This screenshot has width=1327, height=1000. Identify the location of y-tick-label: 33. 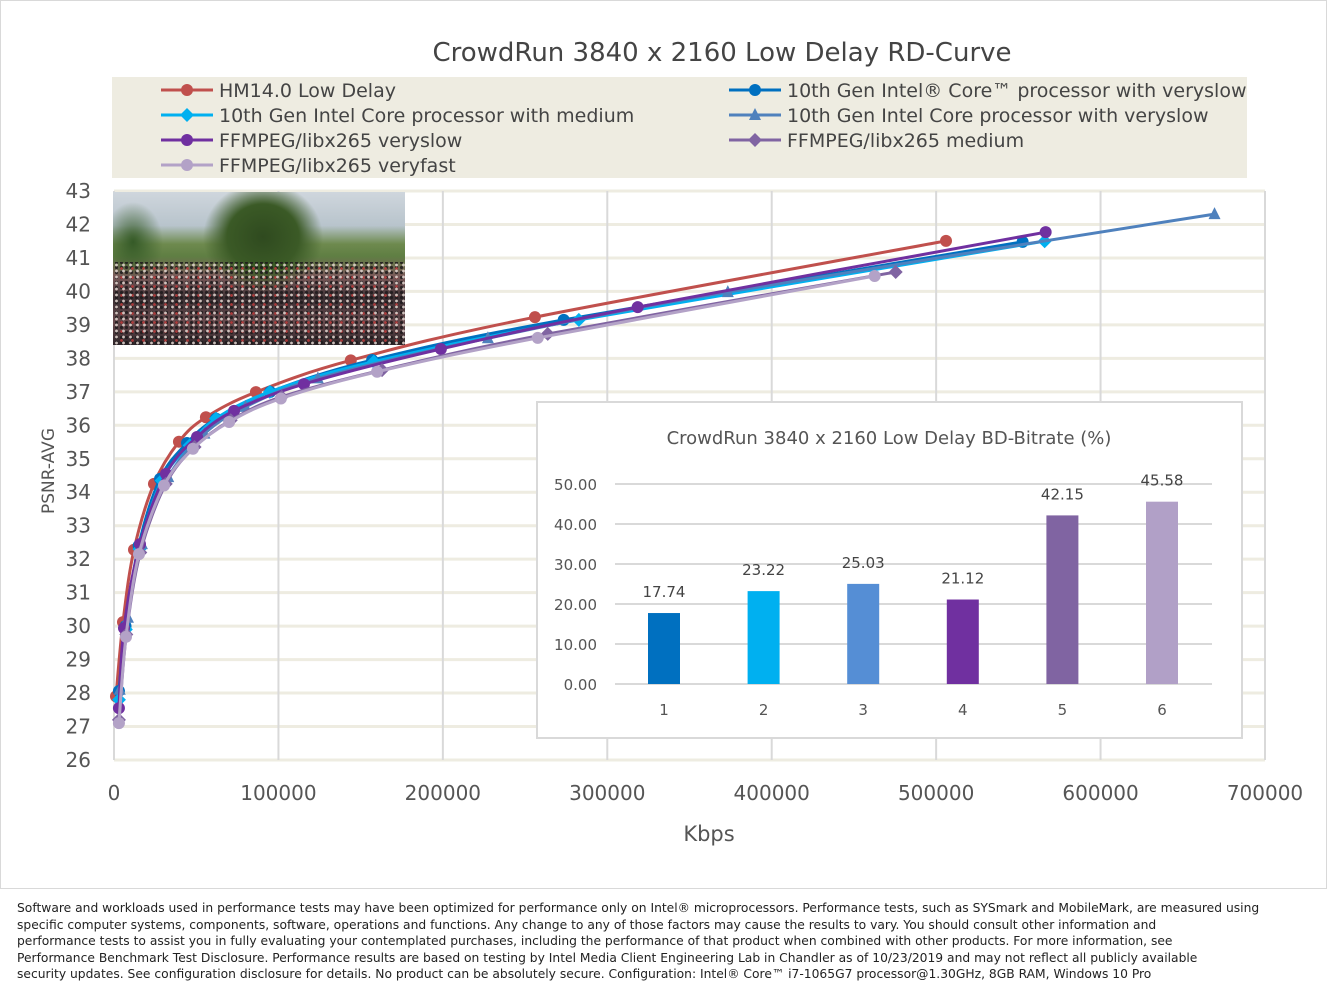
(78, 526).